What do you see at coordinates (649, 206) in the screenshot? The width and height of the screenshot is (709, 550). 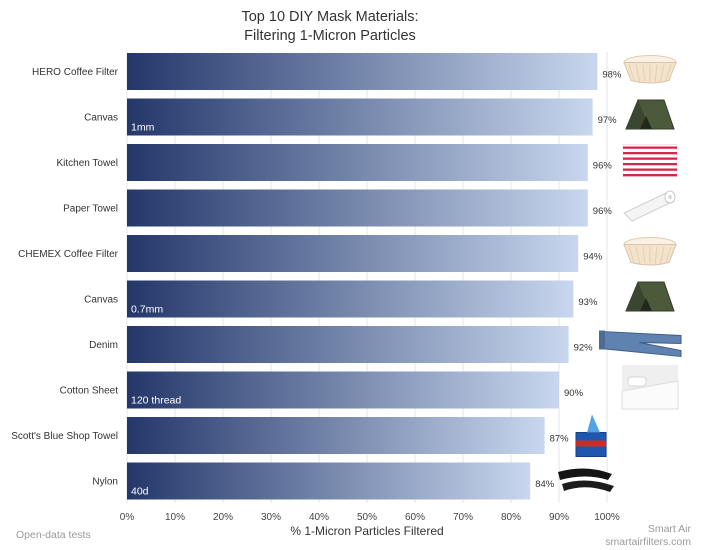 I see `paper-towel-roll-icon` at bounding box center [649, 206].